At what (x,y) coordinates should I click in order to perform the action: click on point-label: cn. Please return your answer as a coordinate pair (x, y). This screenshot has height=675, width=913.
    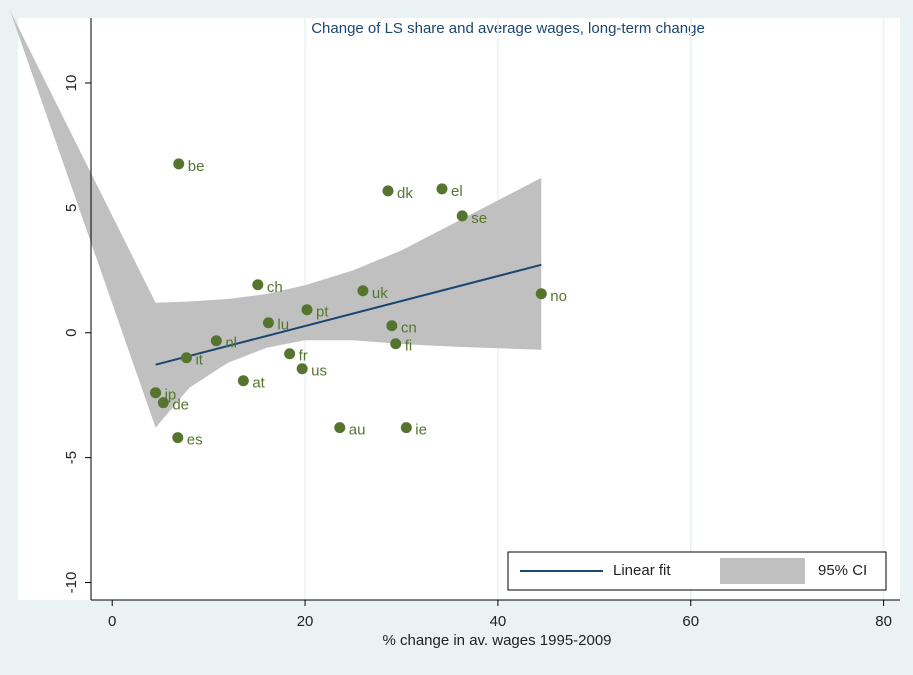
    Looking at the image, I should click on (409, 328).